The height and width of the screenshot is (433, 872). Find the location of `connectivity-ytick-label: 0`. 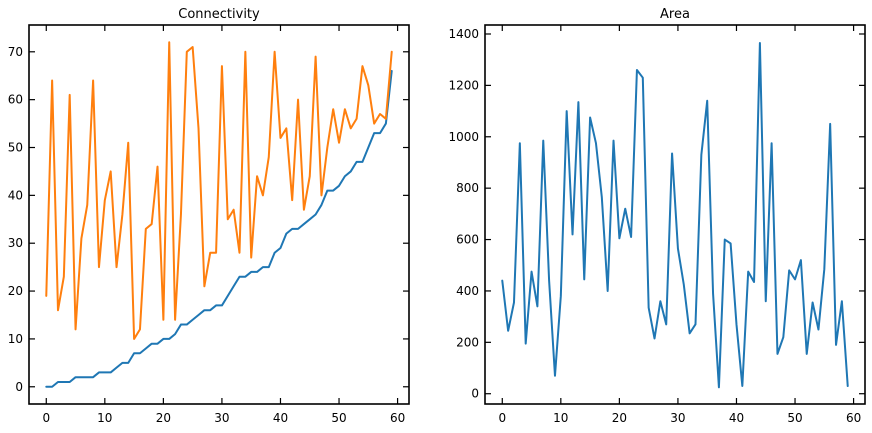

connectivity-ytick-label: 0 is located at coordinates (19, 387).